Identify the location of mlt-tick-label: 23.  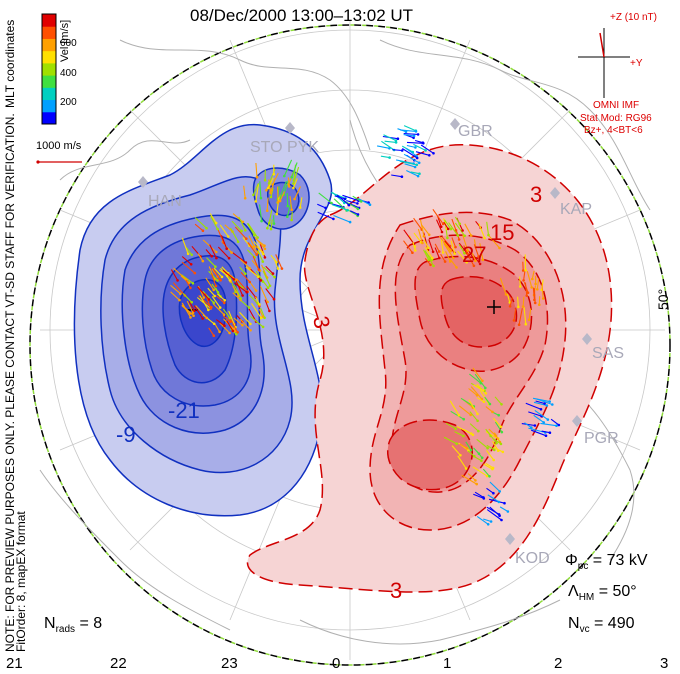
(229, 663).